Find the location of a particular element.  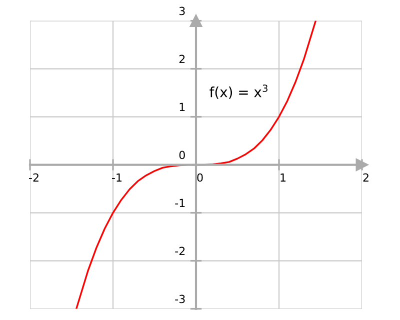

y-tick-label: -2 is located at coordinates (180, 251).